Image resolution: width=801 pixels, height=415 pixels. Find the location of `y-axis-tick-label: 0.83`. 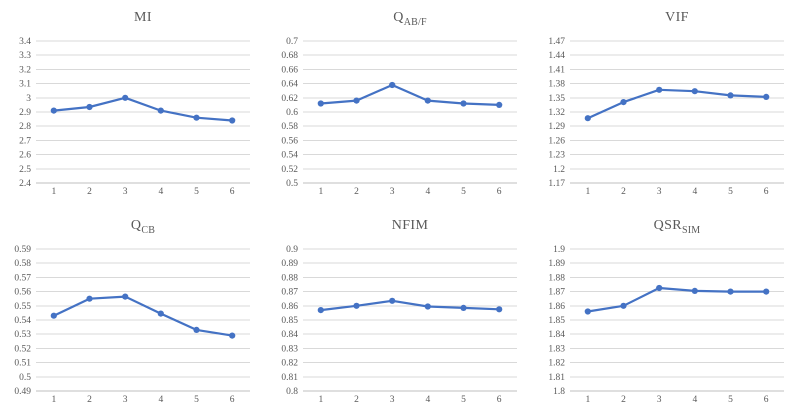

y-axis-tick-label: 0.83 is located at coordinates (289, 349).